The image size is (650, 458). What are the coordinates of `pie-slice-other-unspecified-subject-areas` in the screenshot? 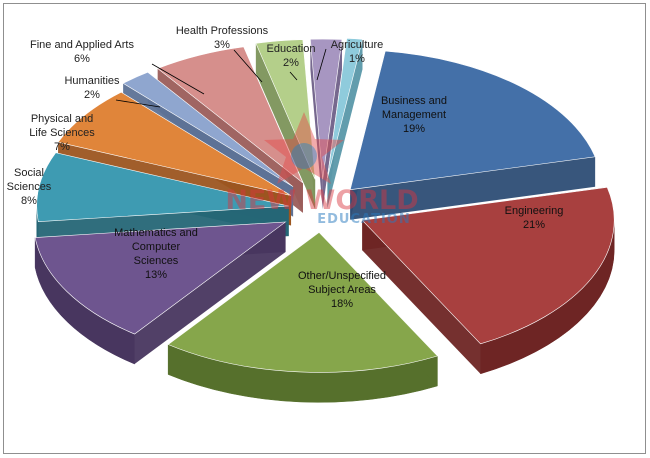 It's located at (302, 302).